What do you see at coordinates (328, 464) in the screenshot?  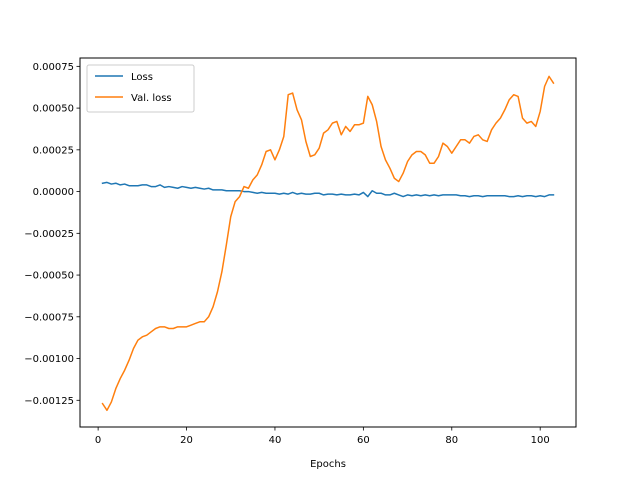 I see `x-axis-label: Epochs` at bounding box center [328, 464].